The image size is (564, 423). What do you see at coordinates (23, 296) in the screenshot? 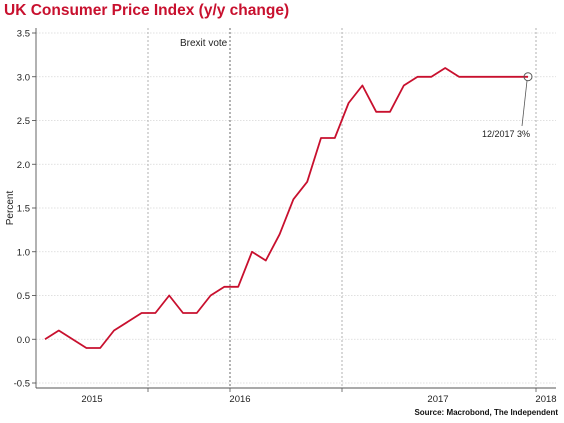
I see `y-tick-label: 0.5` at bounding box center [23, 296].